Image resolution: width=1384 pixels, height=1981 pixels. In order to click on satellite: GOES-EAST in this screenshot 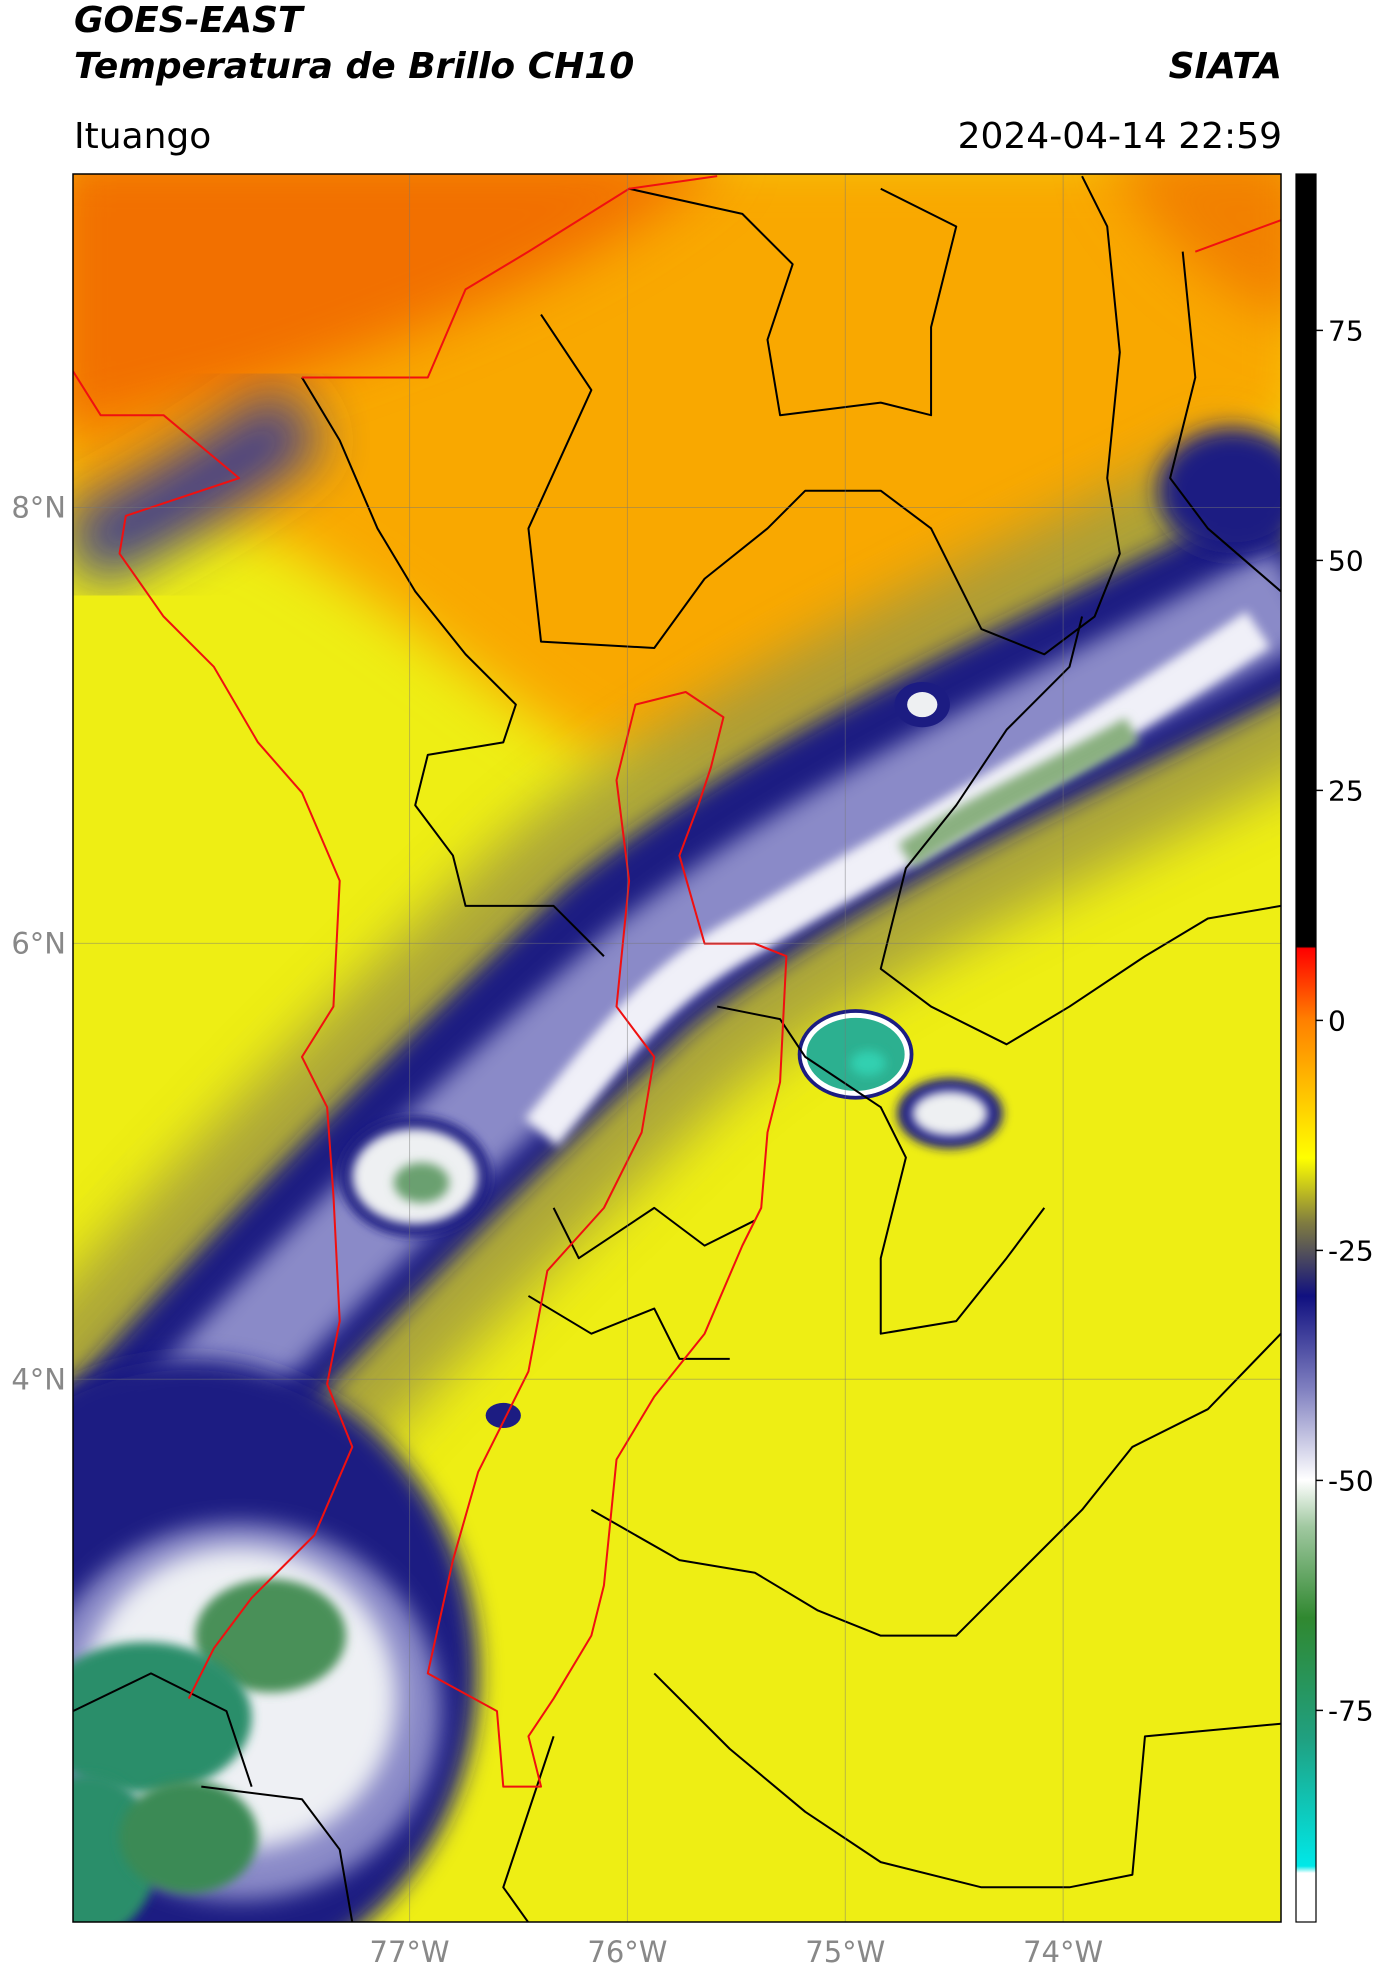, I will do `click(189, 20)`.